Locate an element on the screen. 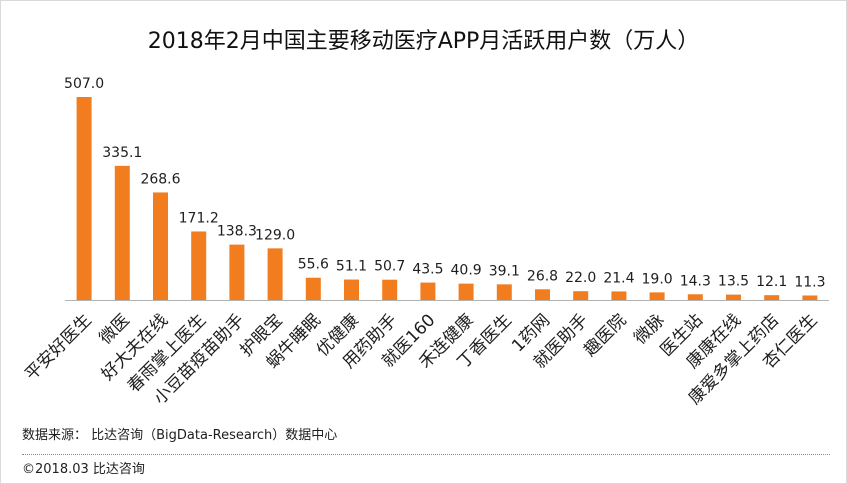 The height and width of the screenshot is (484, 847). value-label-2: 335.1 is located at coordinates (122, 153).